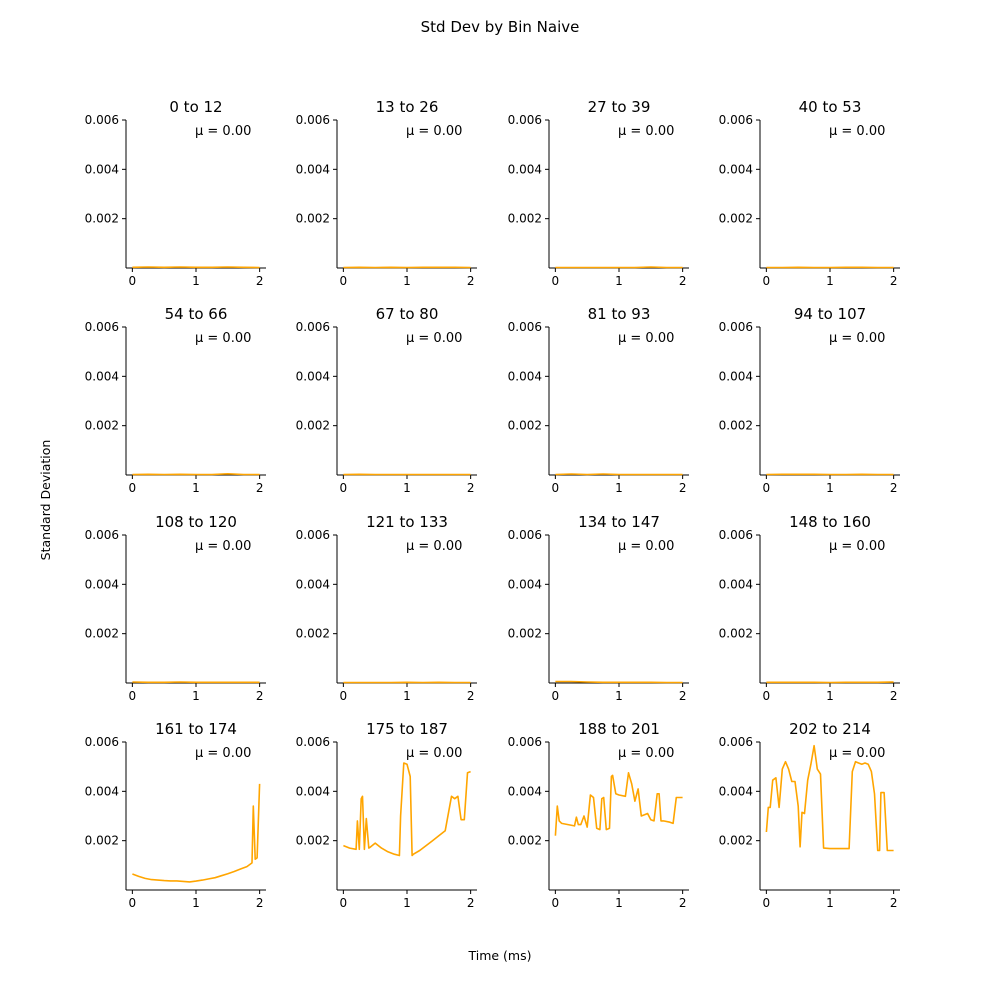 Image resolution: width=1000 pixels, height=1000 pixels. I want to click on panel-title: 40 to 53, so click(830, 107).